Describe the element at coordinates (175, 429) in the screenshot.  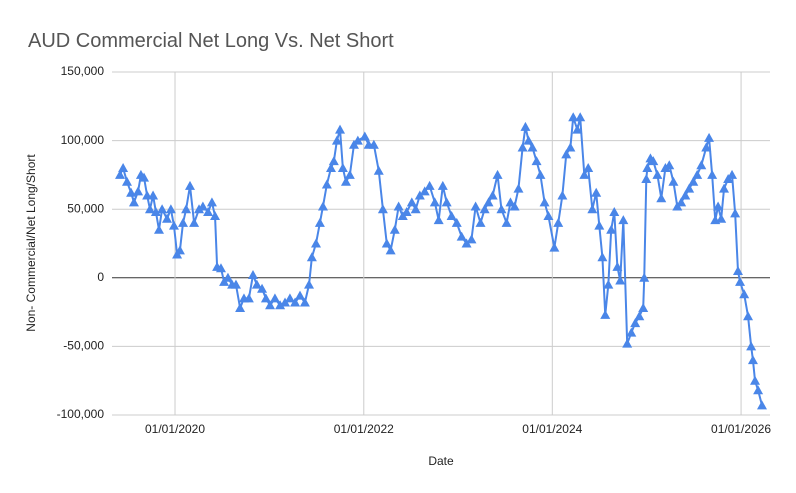
I see `x-tick-label: 01/01/2020` at that location.